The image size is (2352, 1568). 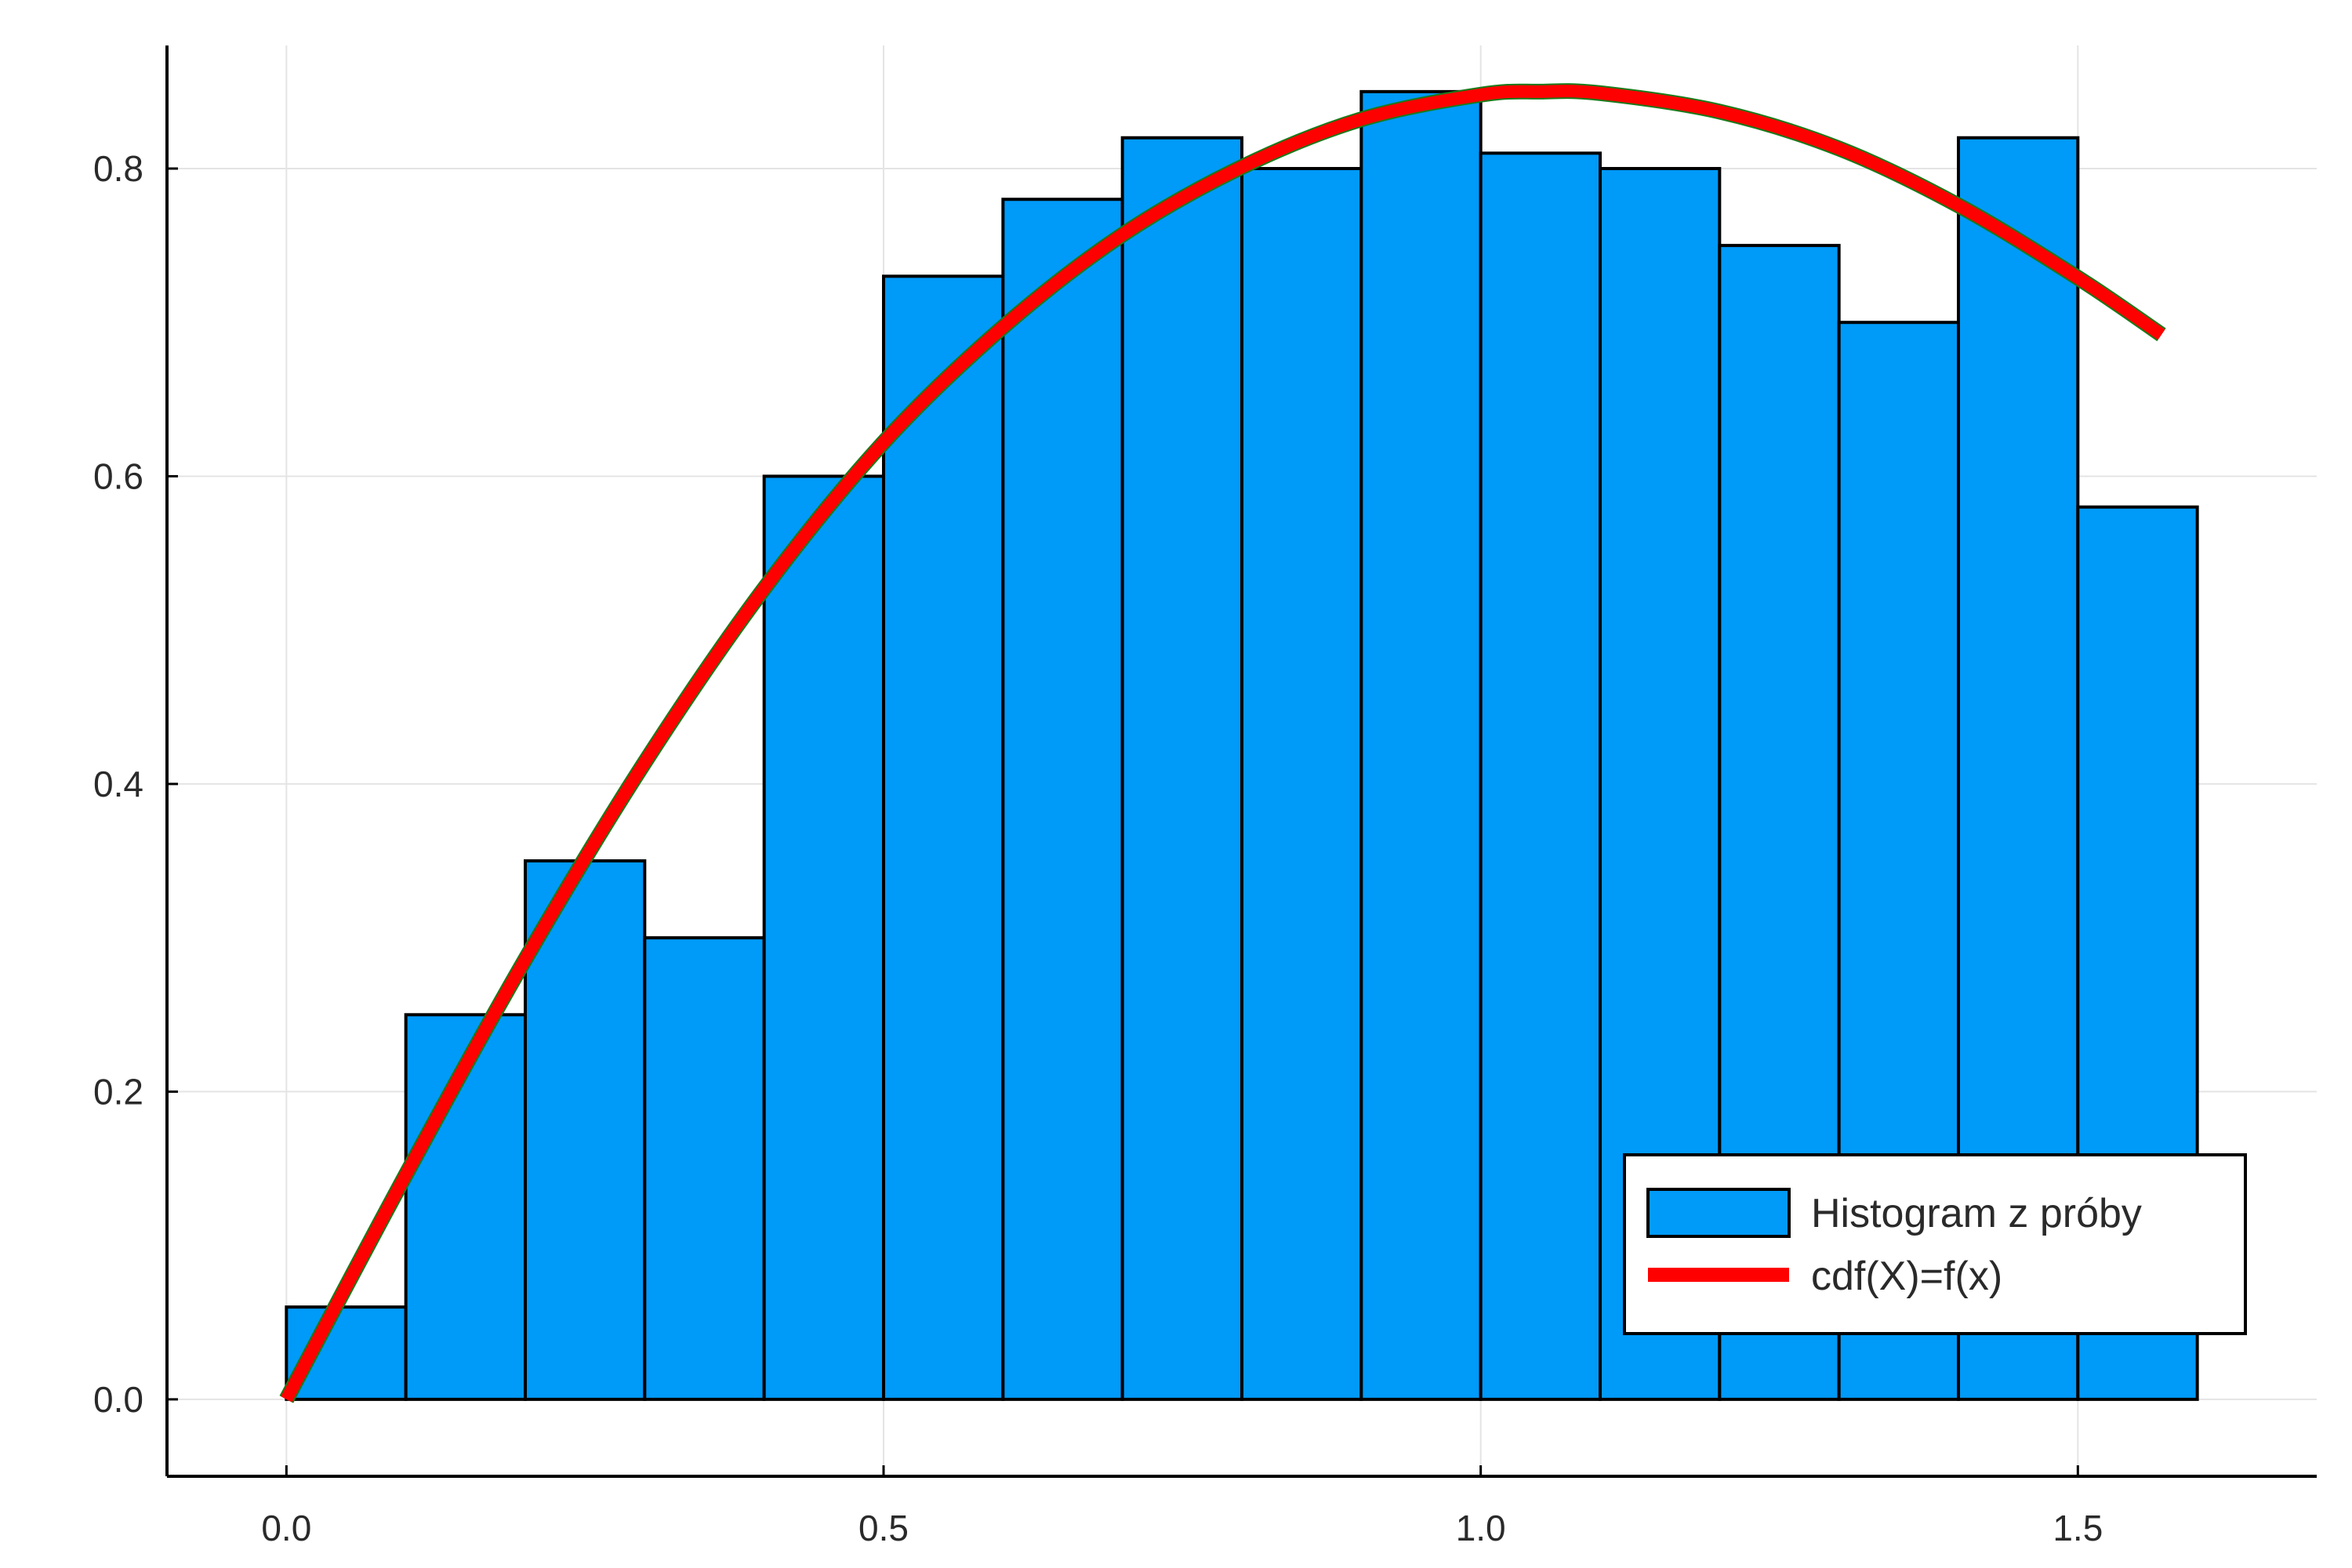 What do you see at coordinates (118, 784) in the screenshot?
I see `y-tick-label: 0.4` at bounding box center [118, 784].